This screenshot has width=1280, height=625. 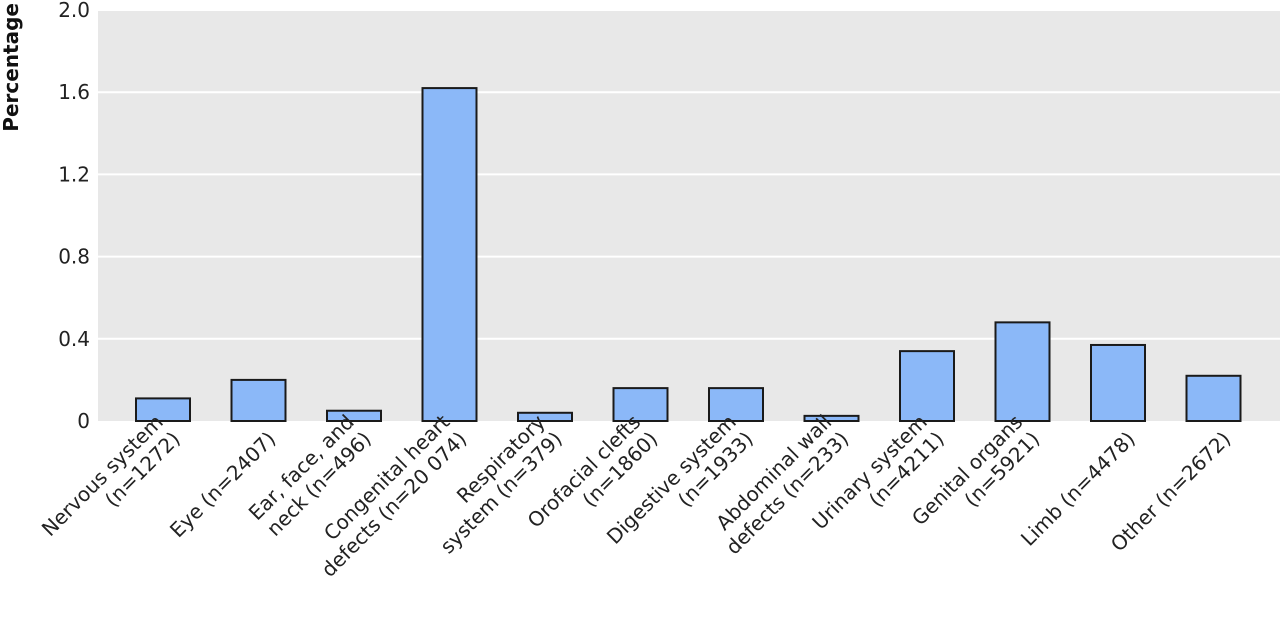 I want to click on y-tick-labels: 0 0.4 0.8 1.2 1.6 2.0, so click(x=74, y=216).